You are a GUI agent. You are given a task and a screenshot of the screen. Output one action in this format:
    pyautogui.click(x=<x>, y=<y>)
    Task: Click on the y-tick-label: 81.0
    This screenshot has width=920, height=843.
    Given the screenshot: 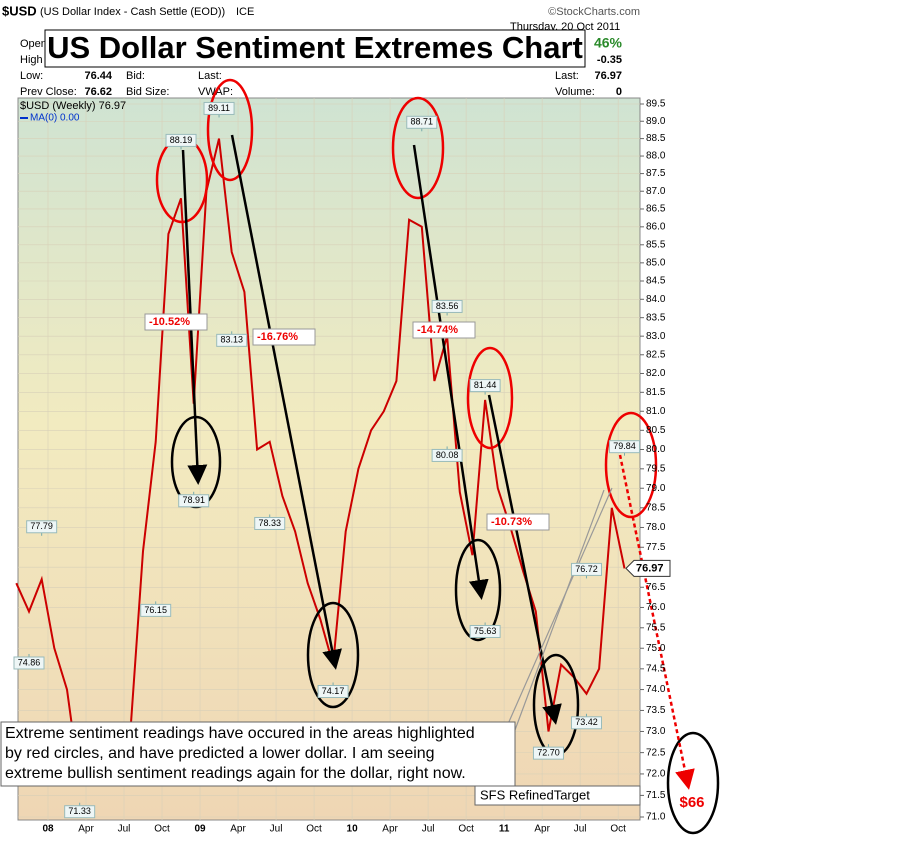 What is the action you would take?
    pyautogui.click(x=656, y=411)
    